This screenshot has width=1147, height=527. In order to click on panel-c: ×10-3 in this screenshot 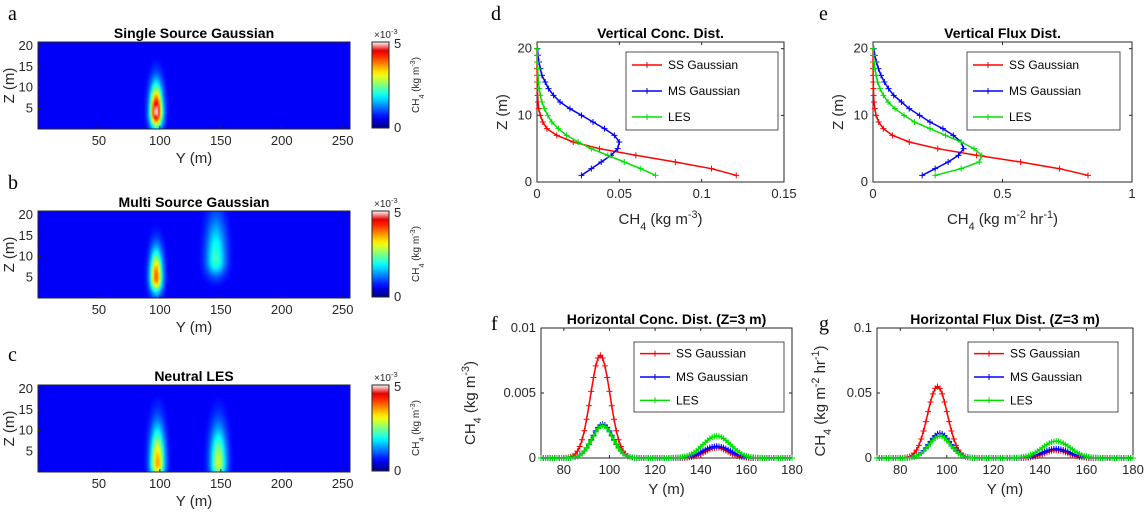, I will do `click(217, 421)`.